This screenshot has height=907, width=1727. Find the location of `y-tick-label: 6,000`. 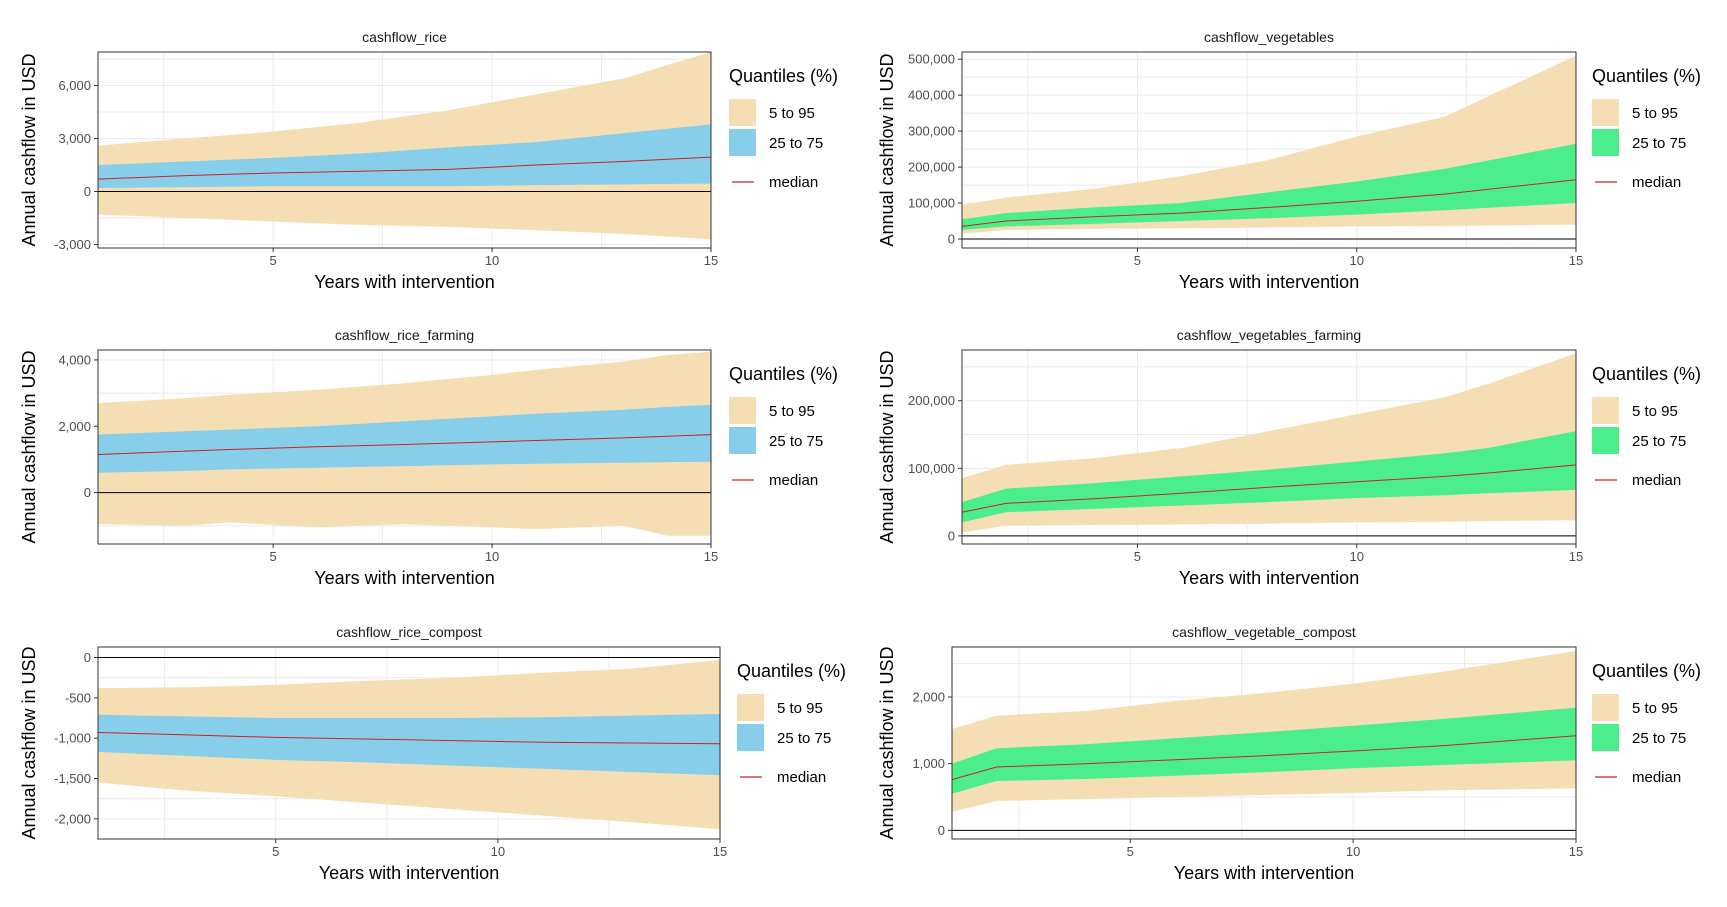

y-tick-label: 6,000 is located at coordinates (74, 85).